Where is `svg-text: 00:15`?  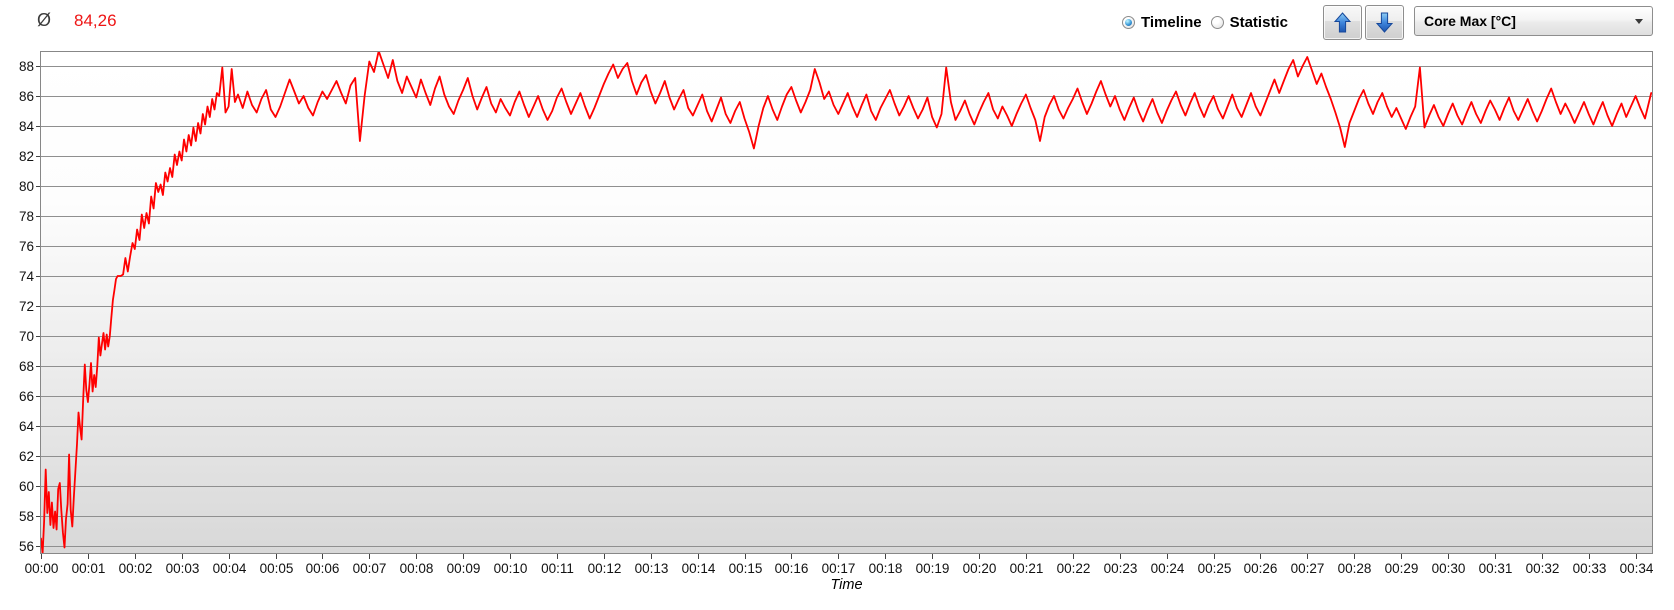
svg-text: 00:15 is located at coordinates (746, 568).